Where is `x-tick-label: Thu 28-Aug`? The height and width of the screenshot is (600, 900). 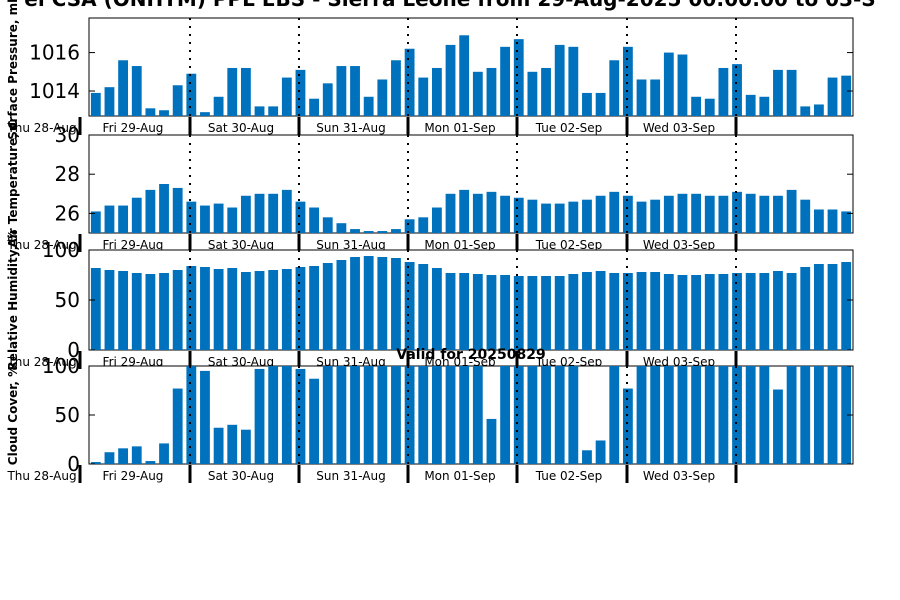
x-tick-label: Thu 28-Aug is located at coordinates (41, 245).